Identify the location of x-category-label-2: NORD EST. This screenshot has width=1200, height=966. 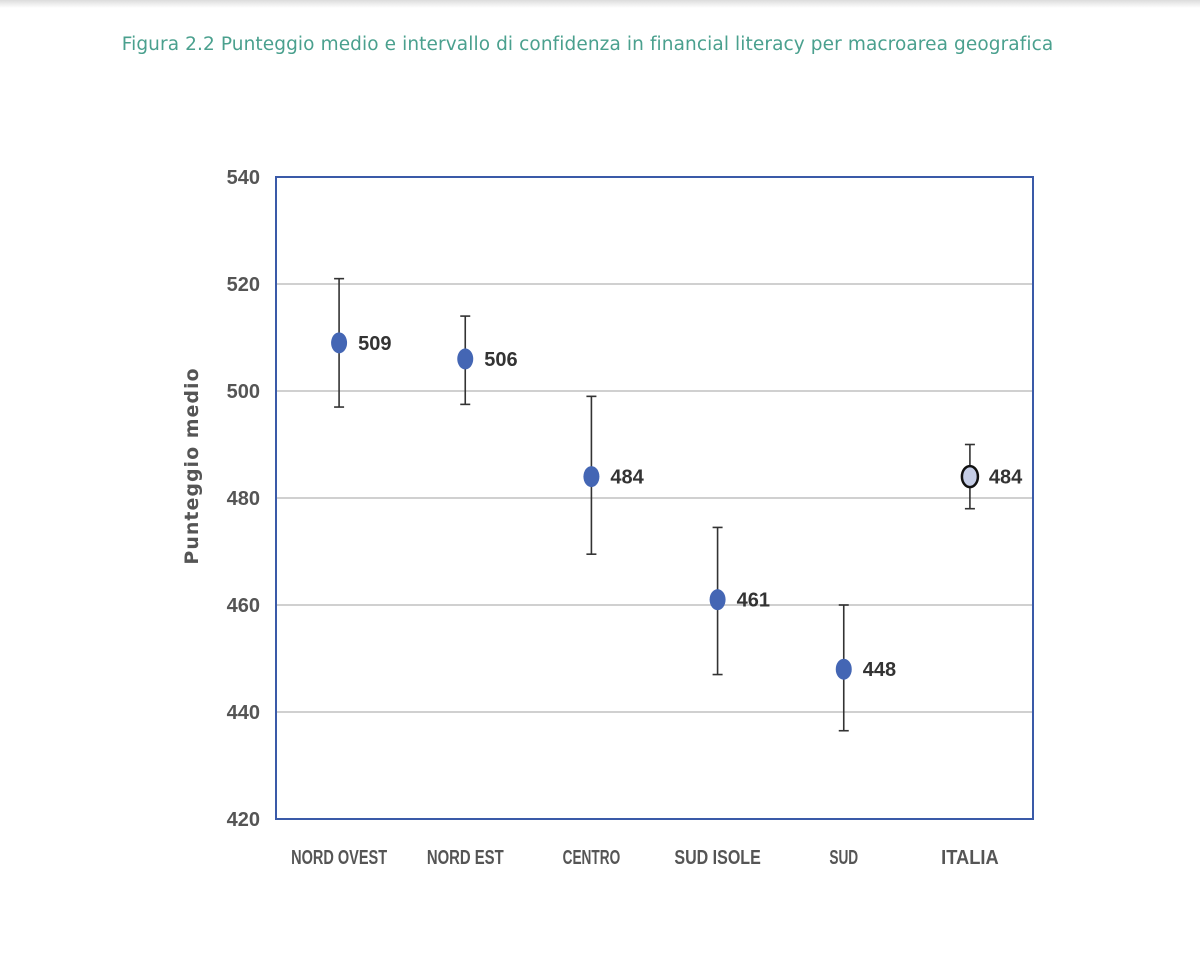
(465, 858).